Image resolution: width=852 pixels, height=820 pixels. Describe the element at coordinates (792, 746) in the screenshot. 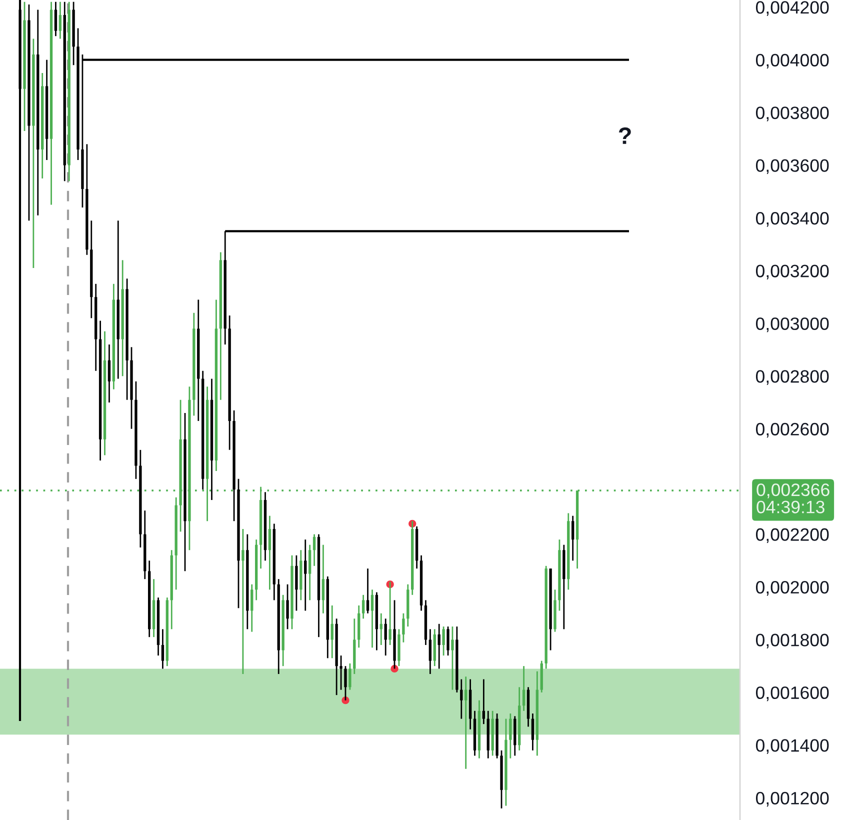

I see `y-tick-label: 0,001400` at that location.